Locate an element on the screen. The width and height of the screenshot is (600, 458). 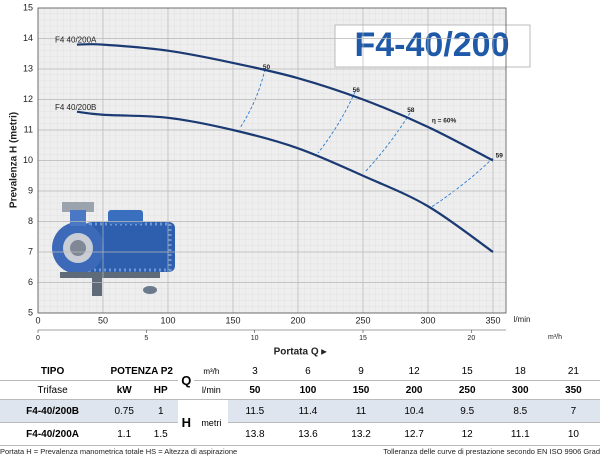
header-cell: m³/h is located at coordinates (211, 371).